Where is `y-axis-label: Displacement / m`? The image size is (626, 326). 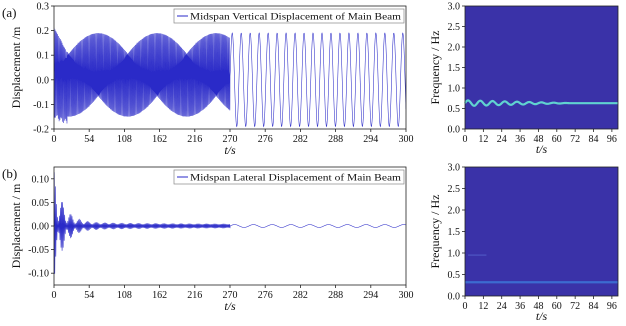 y-axis-label: Displacement / m is located at coordinates (16, 225).